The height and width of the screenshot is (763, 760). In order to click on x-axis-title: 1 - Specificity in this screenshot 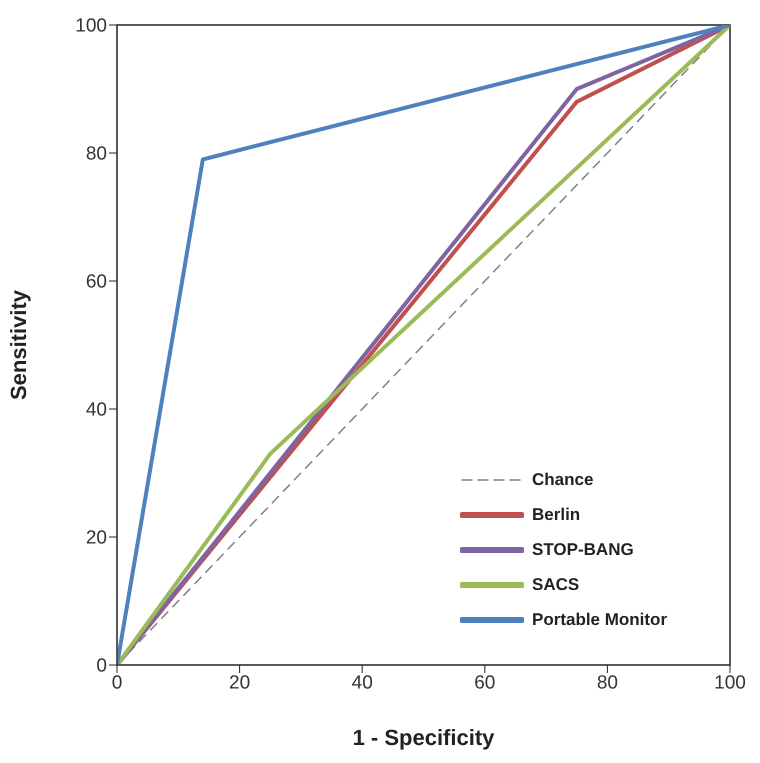, I will do `click(424, 737)`.